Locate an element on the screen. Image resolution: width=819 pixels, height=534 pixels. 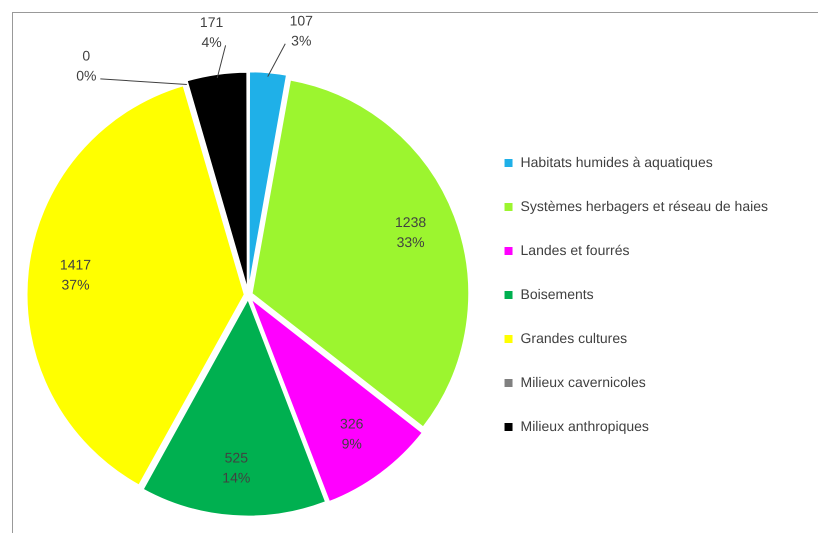
text: 0 0% is located at coordinates (86, 66).